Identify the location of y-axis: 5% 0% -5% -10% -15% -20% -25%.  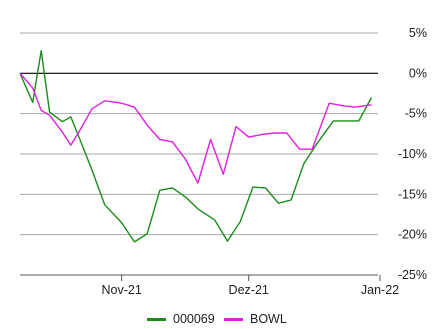
(412, 154).